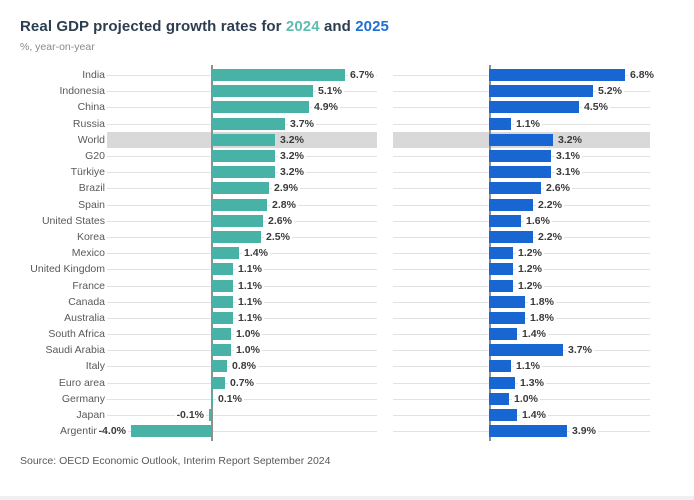 Image resolution: width=694 pixels, height=500 pixels. What do you see at coordinates (242, 156) in the screenshot?
I see `chart-cell-2024: 3.2%` at bounding box center [242, 156].